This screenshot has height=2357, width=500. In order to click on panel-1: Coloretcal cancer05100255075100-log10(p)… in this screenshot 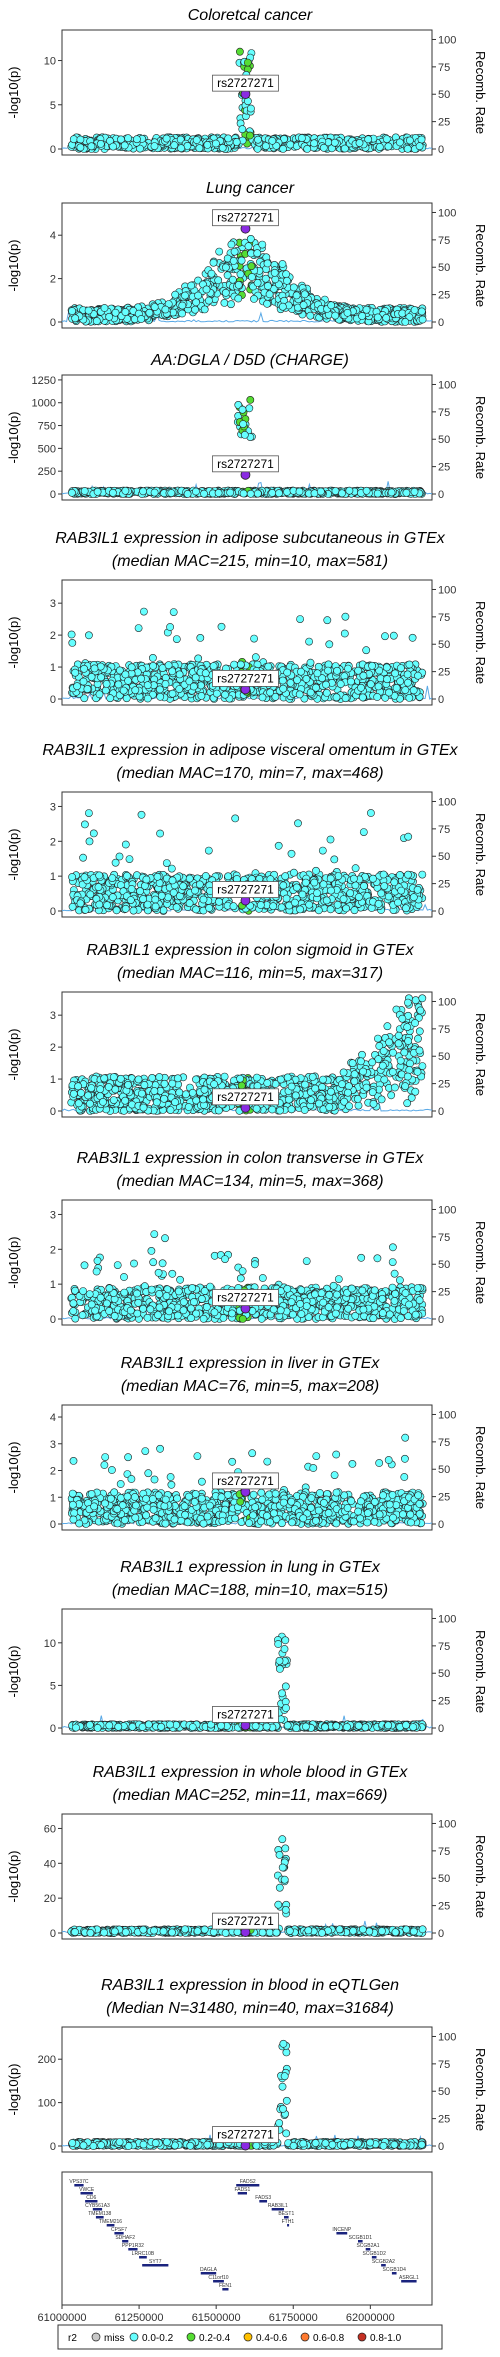, I will do `click(247, 81)`.